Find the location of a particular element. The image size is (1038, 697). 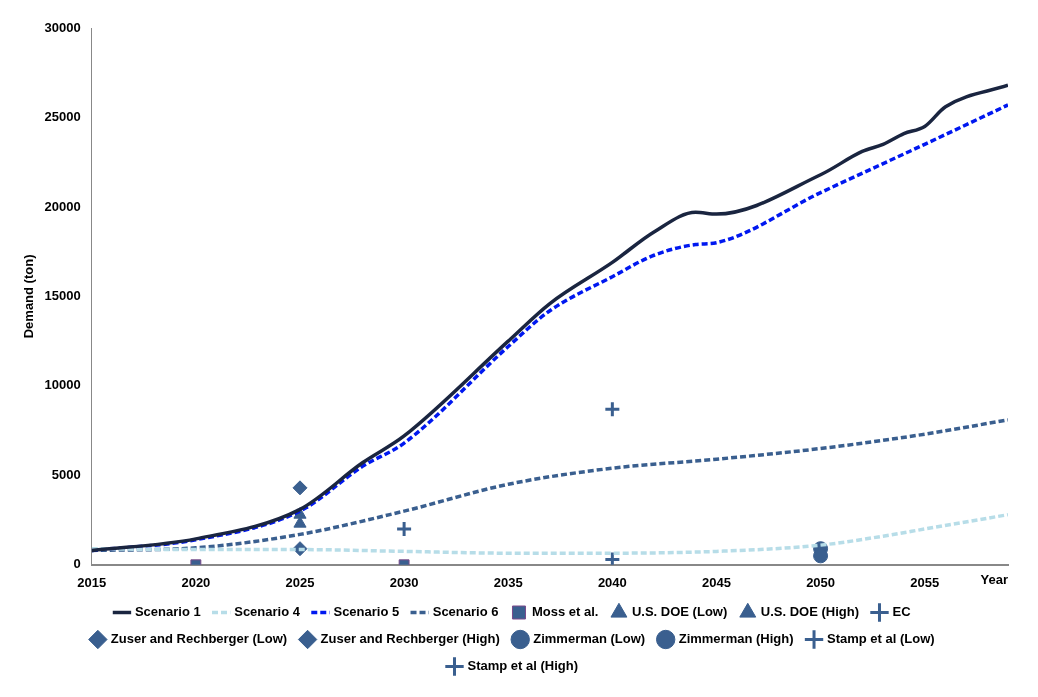

y-axis-title: Demand (ton) is located at coordinates (29, 296).